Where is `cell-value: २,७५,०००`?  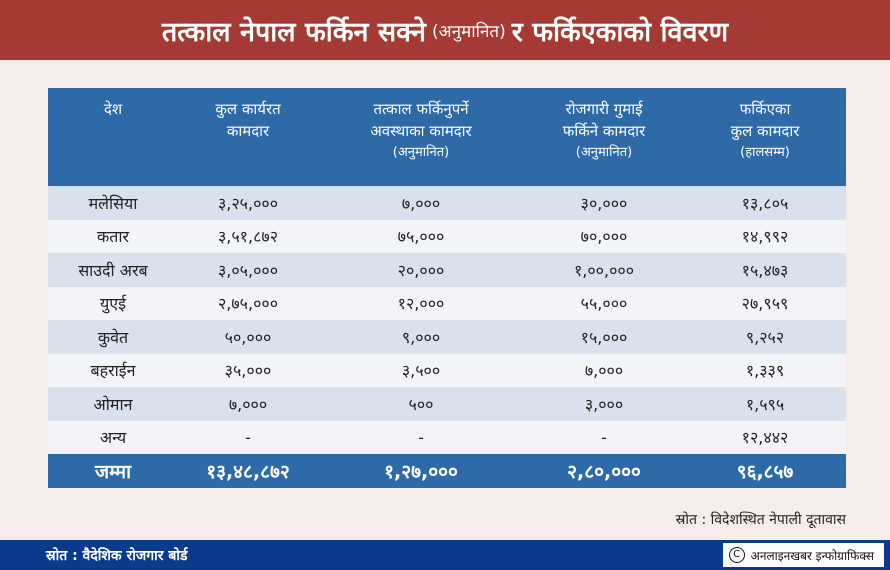
cell-value: २,७५,००० is located at coordinates (248, 303).